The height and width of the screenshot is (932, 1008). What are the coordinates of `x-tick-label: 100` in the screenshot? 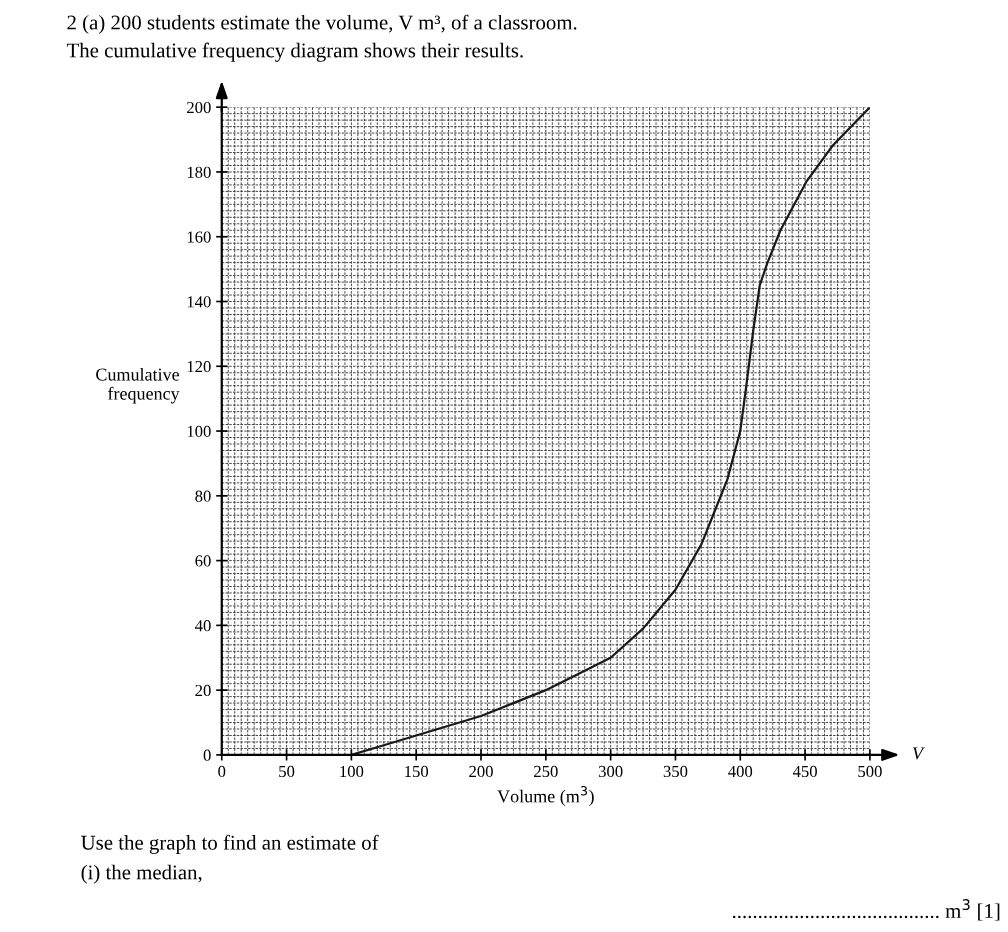 It's located at (352, 771).